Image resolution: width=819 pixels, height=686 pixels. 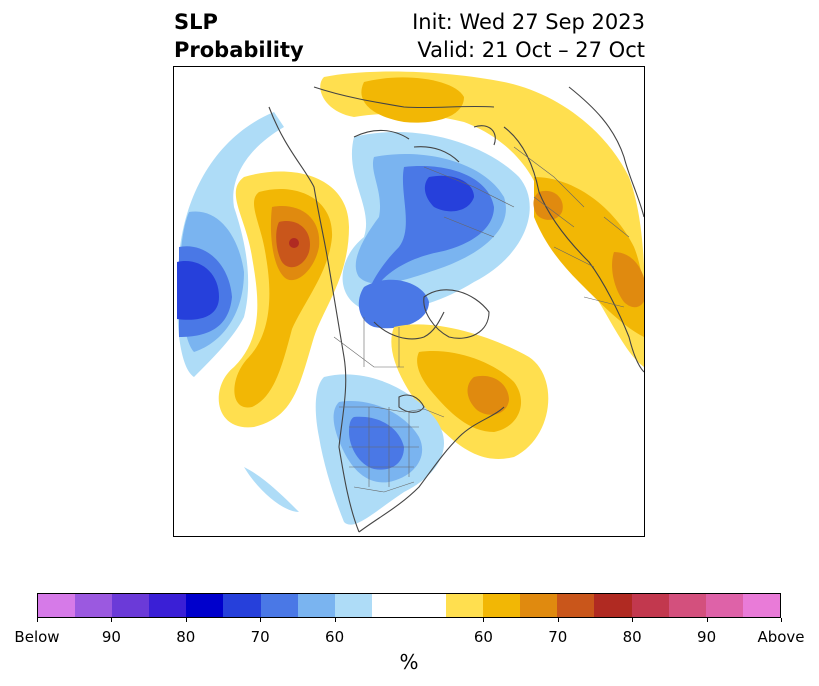 I want to click on valid-period: Valid: 21 Oct – 27 Oct, so click(x=531, y=50).